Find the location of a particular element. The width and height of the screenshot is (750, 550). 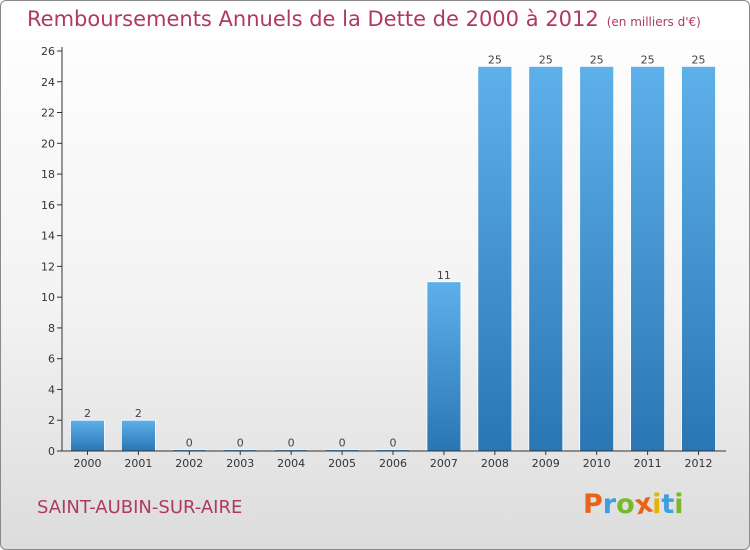

x-tick-label: 2006 is located at coordinates (393, 463).